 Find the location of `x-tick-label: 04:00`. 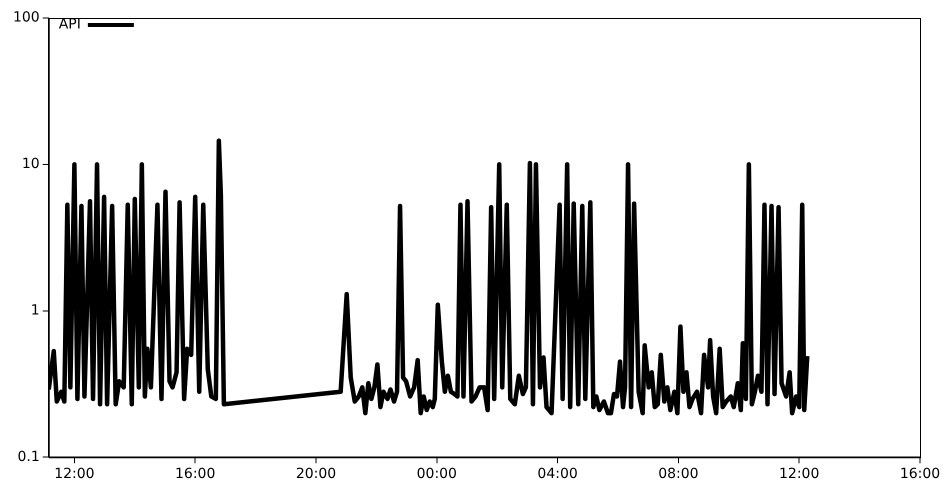

x-tick-label: 04:00 is located at coordinates (557, 474).